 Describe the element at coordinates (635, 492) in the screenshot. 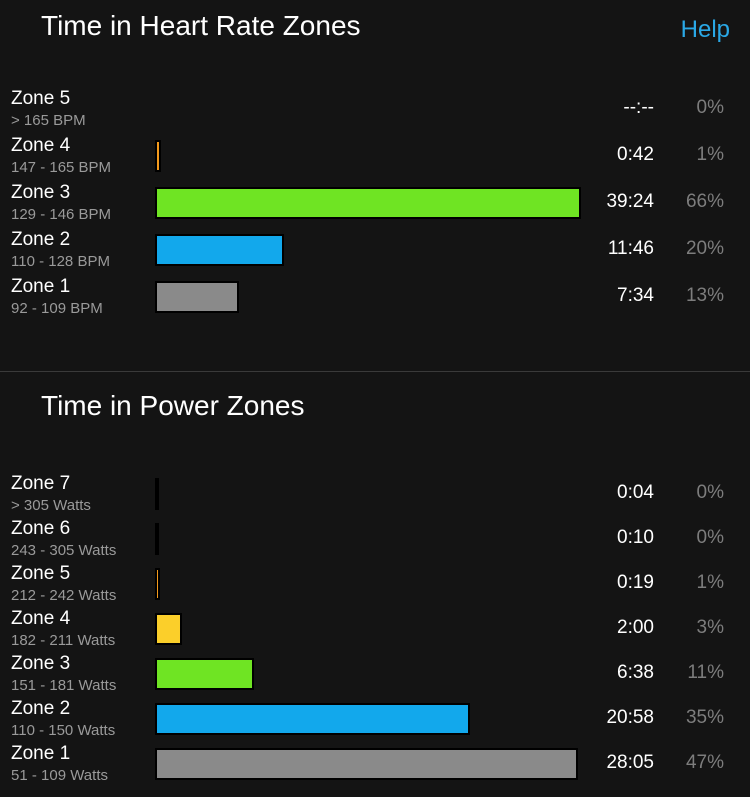

I see `zone-time: 0:04` at that location.